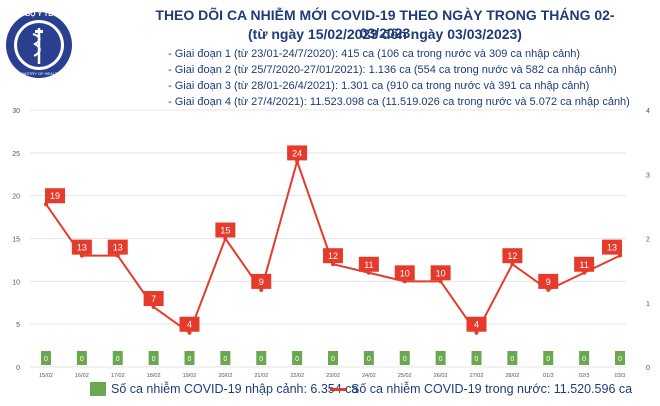 Image resolution: width=660 pixels, height=406 pixels. What do you see at coordinates (225, 376) in the screenshot?
I see `x-tick-label: 20/02` at bounding box center [225, 376].